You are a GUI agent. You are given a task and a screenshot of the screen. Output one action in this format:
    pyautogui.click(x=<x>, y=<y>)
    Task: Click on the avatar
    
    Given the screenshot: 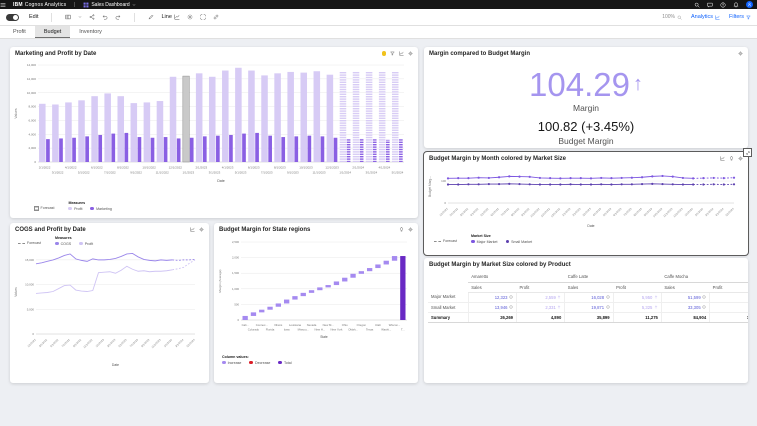 What is the action you would take?
    pyautogui.click(x=749, y=4)
    